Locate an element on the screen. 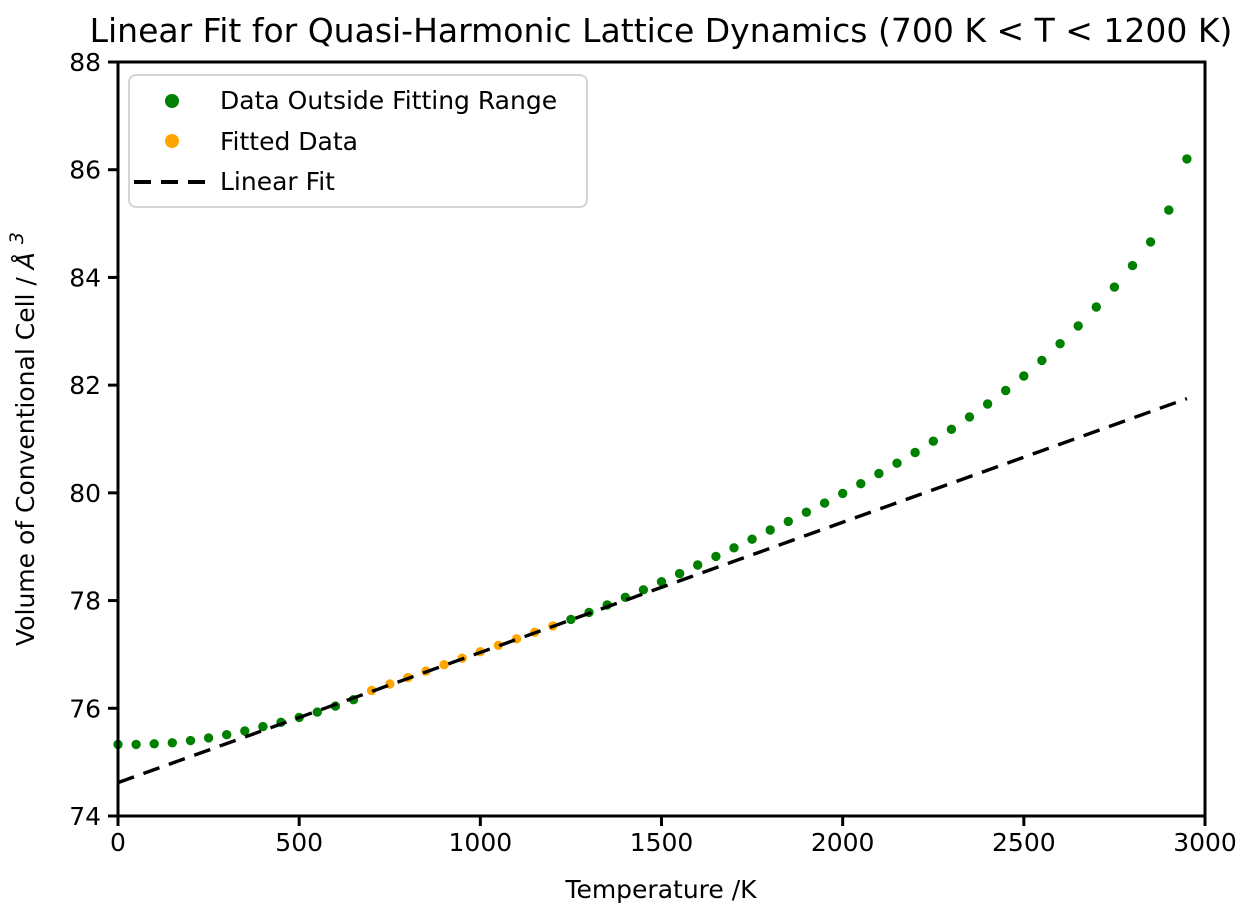  y-tick-label: 84 is located at coordinates (85, 277).